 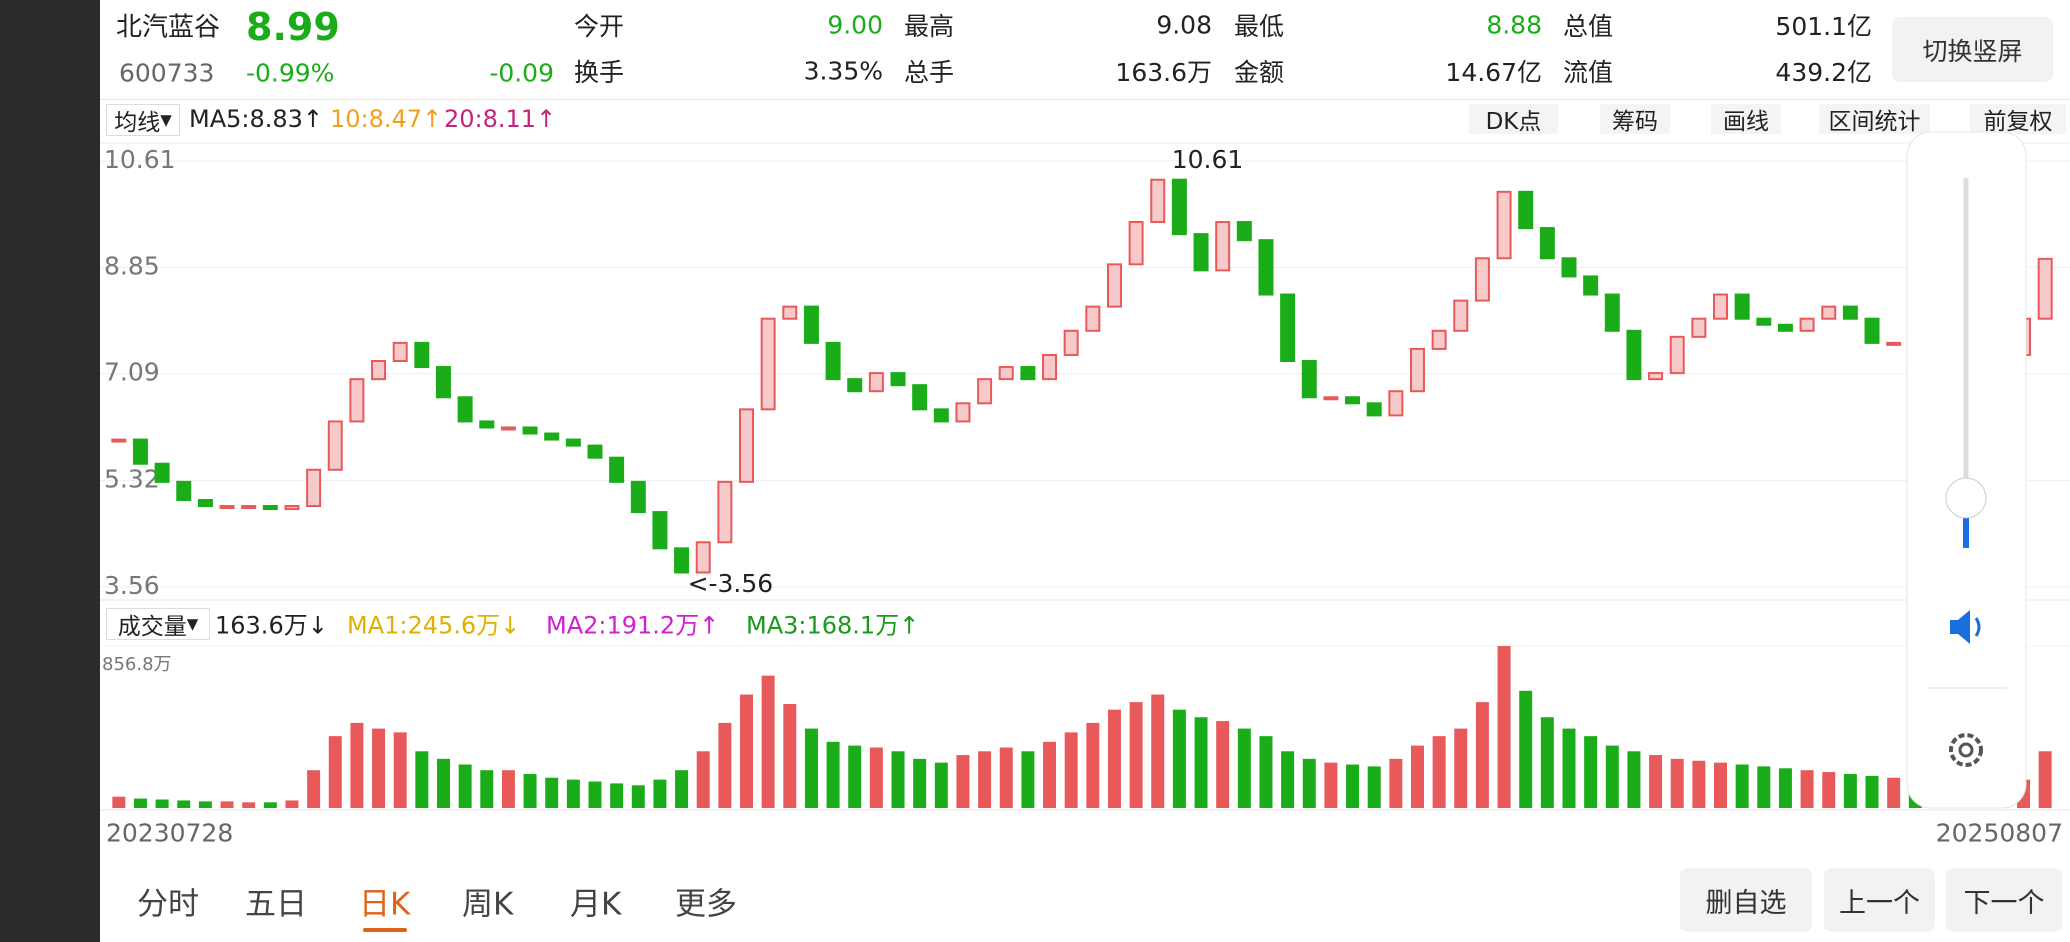 I want to click on tool-button: DK点, so click(x=1513, y=119).